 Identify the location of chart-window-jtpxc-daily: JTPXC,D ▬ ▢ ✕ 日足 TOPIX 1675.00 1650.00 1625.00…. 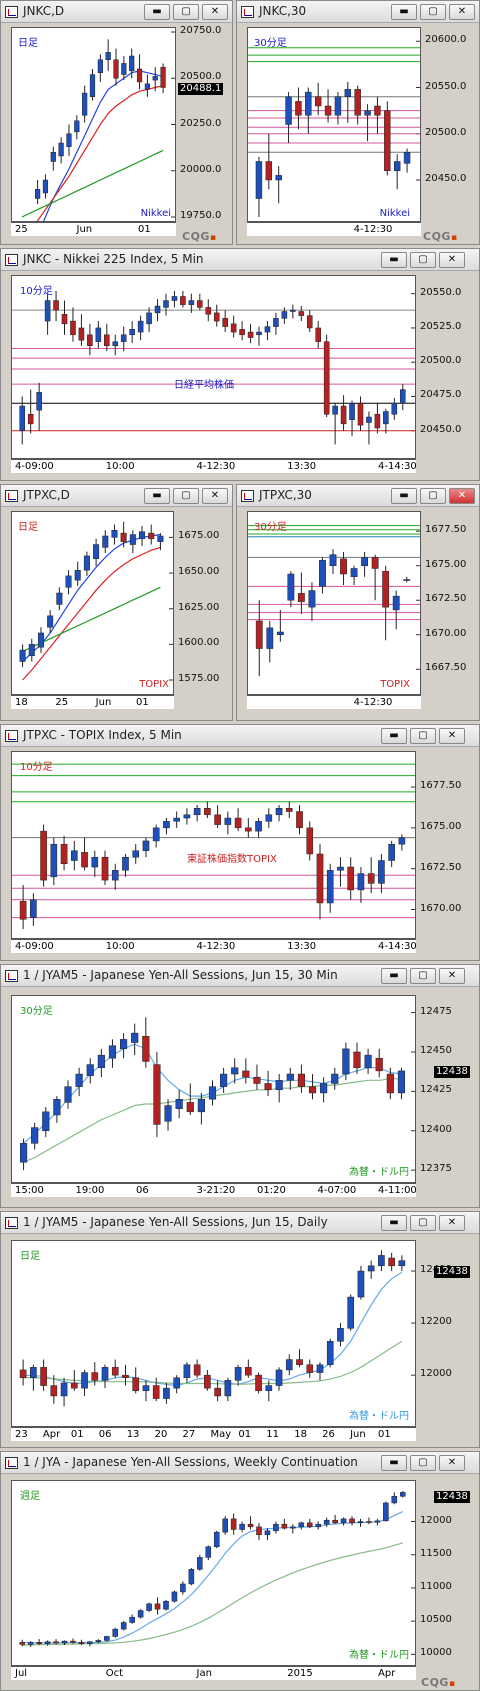
(116, 602).